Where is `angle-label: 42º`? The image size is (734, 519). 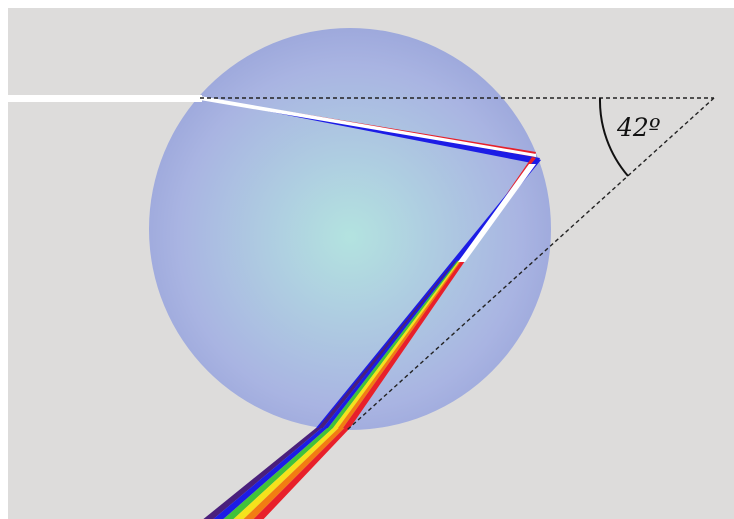 angle-label: 42º is located at coordinates (638, 127).